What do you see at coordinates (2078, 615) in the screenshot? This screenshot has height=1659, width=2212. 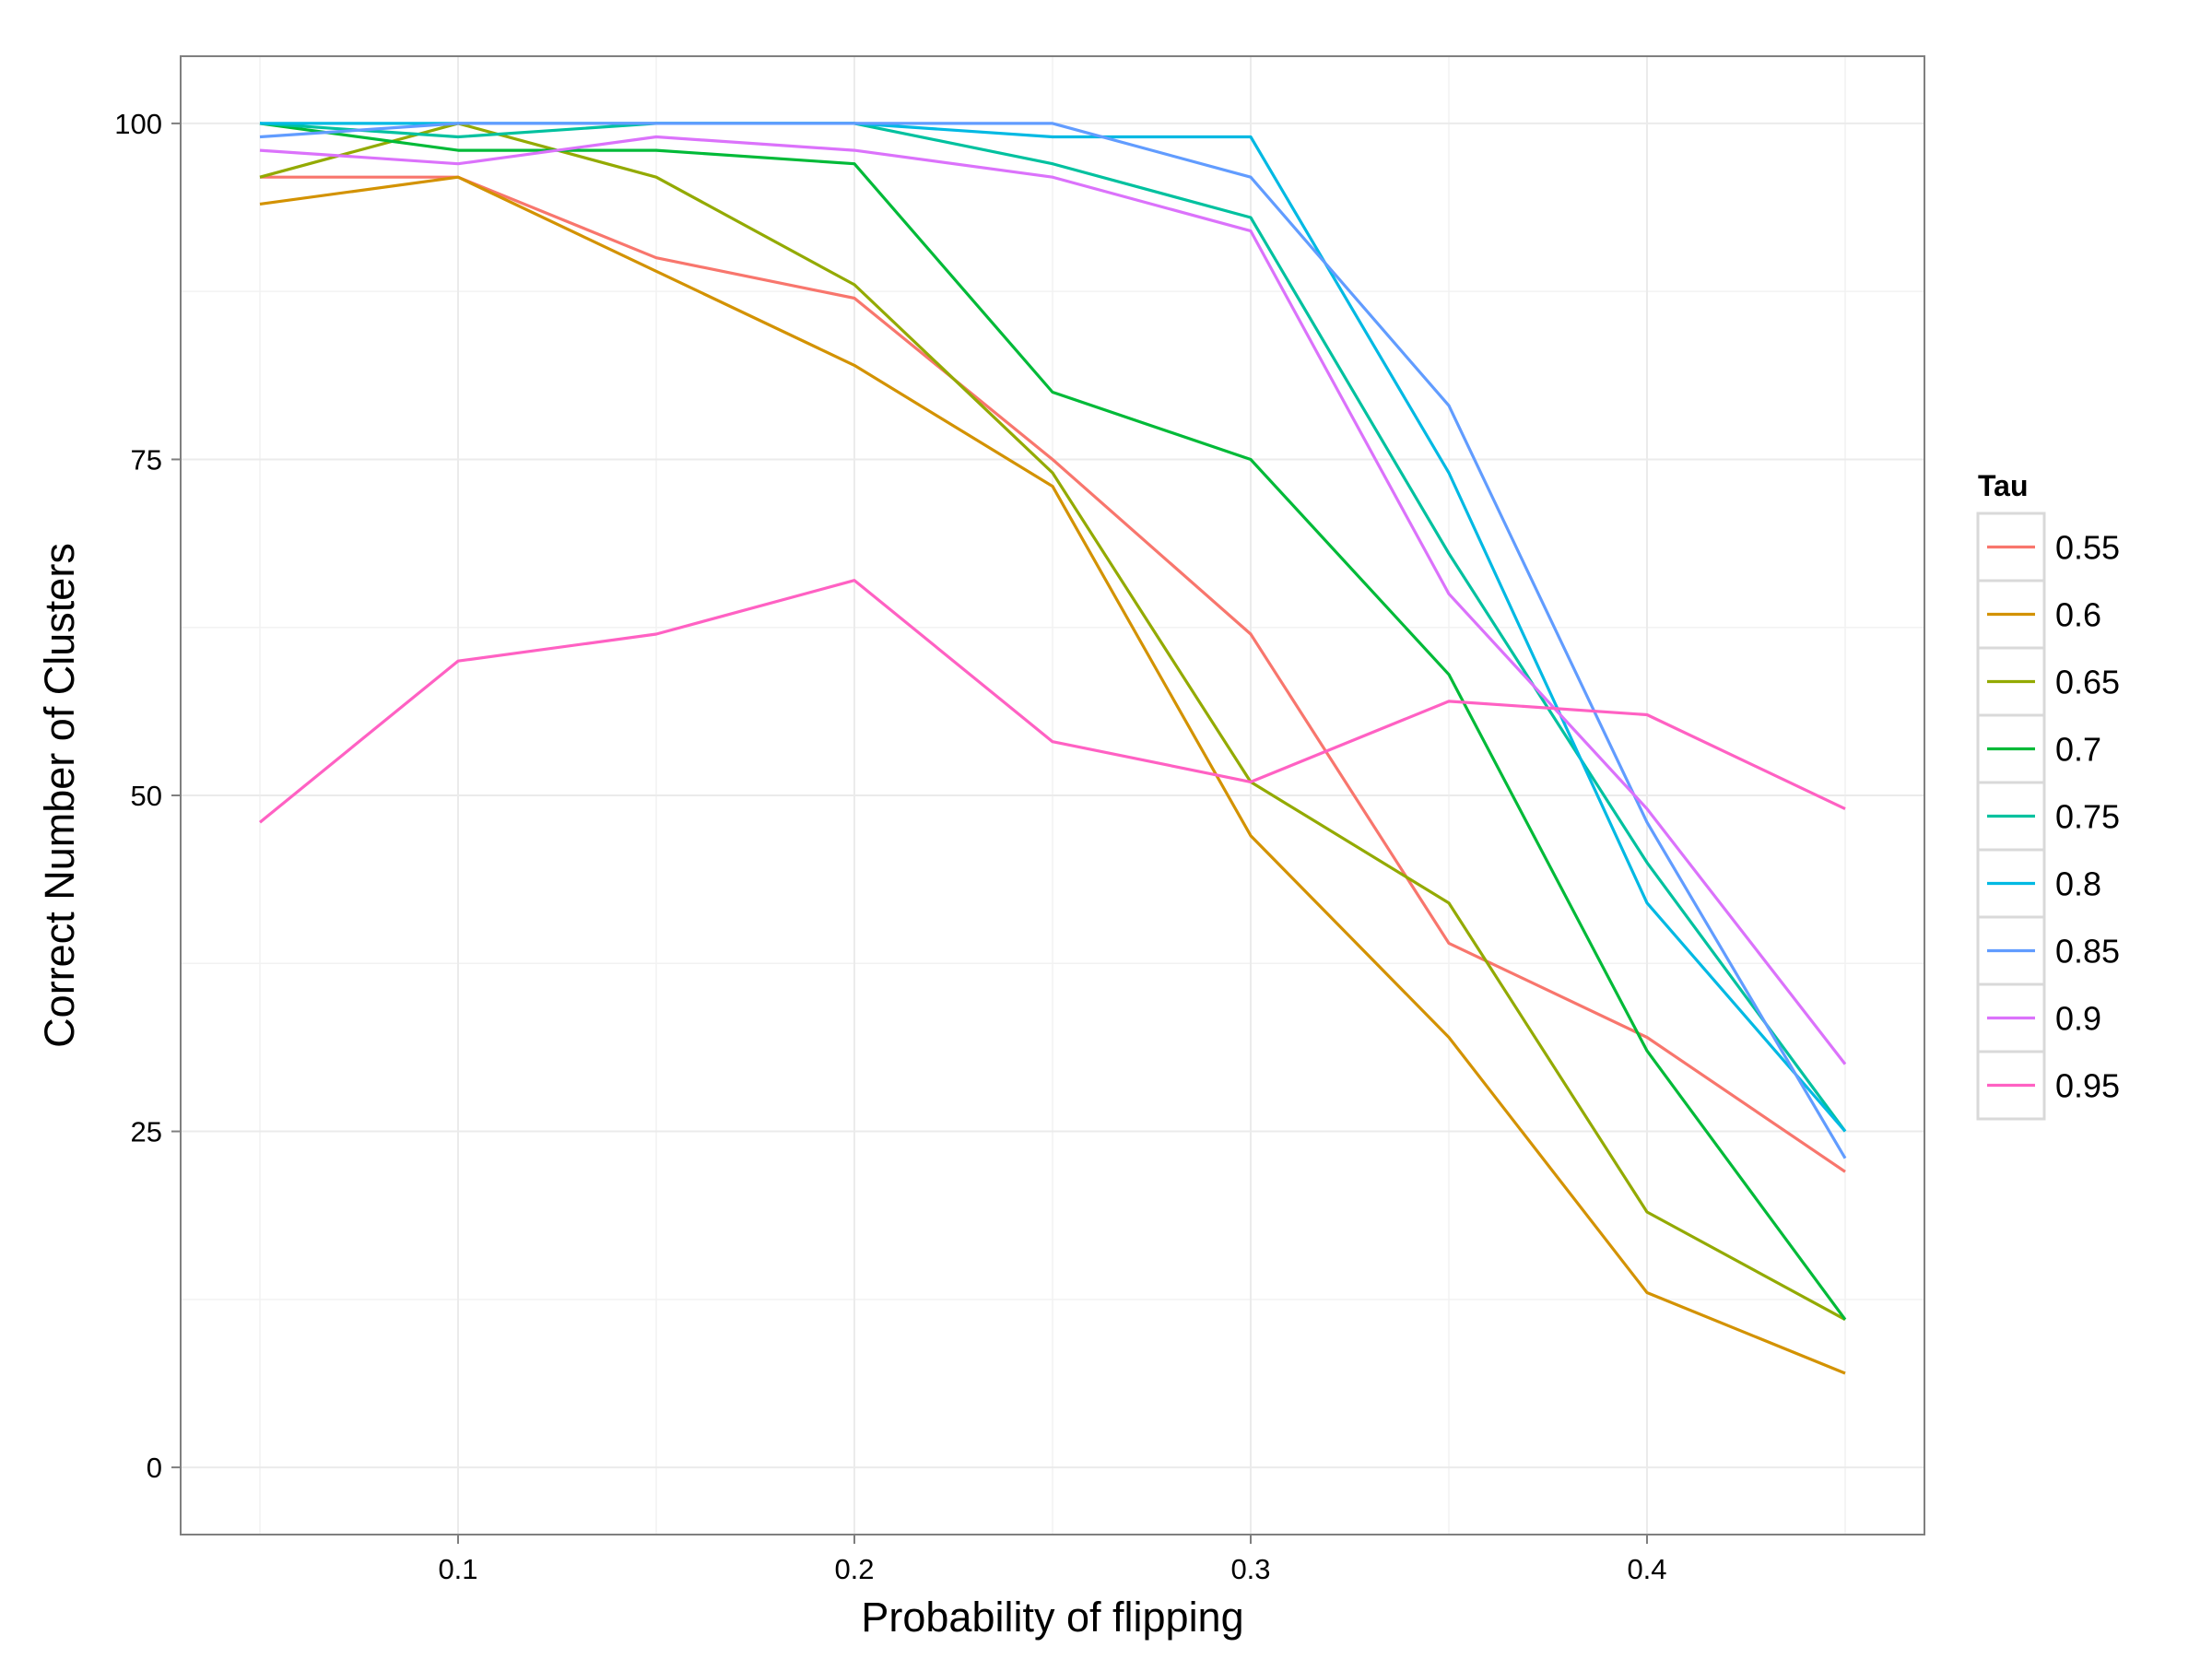 I see `legend-label: 0.6` at bounding box center [2078, 615].